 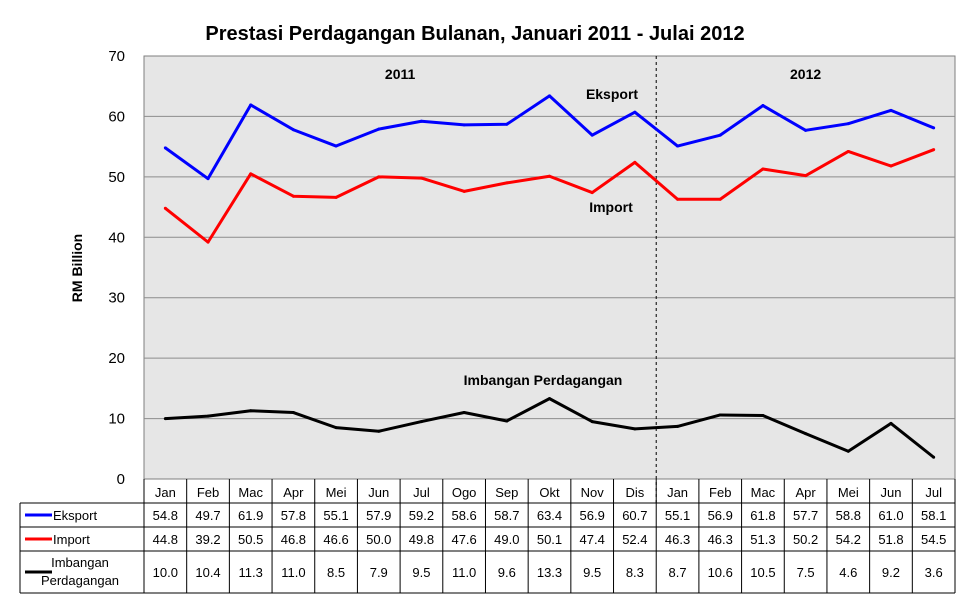 I want to click on table-cell: 57.8, so click(x=293, y=515).